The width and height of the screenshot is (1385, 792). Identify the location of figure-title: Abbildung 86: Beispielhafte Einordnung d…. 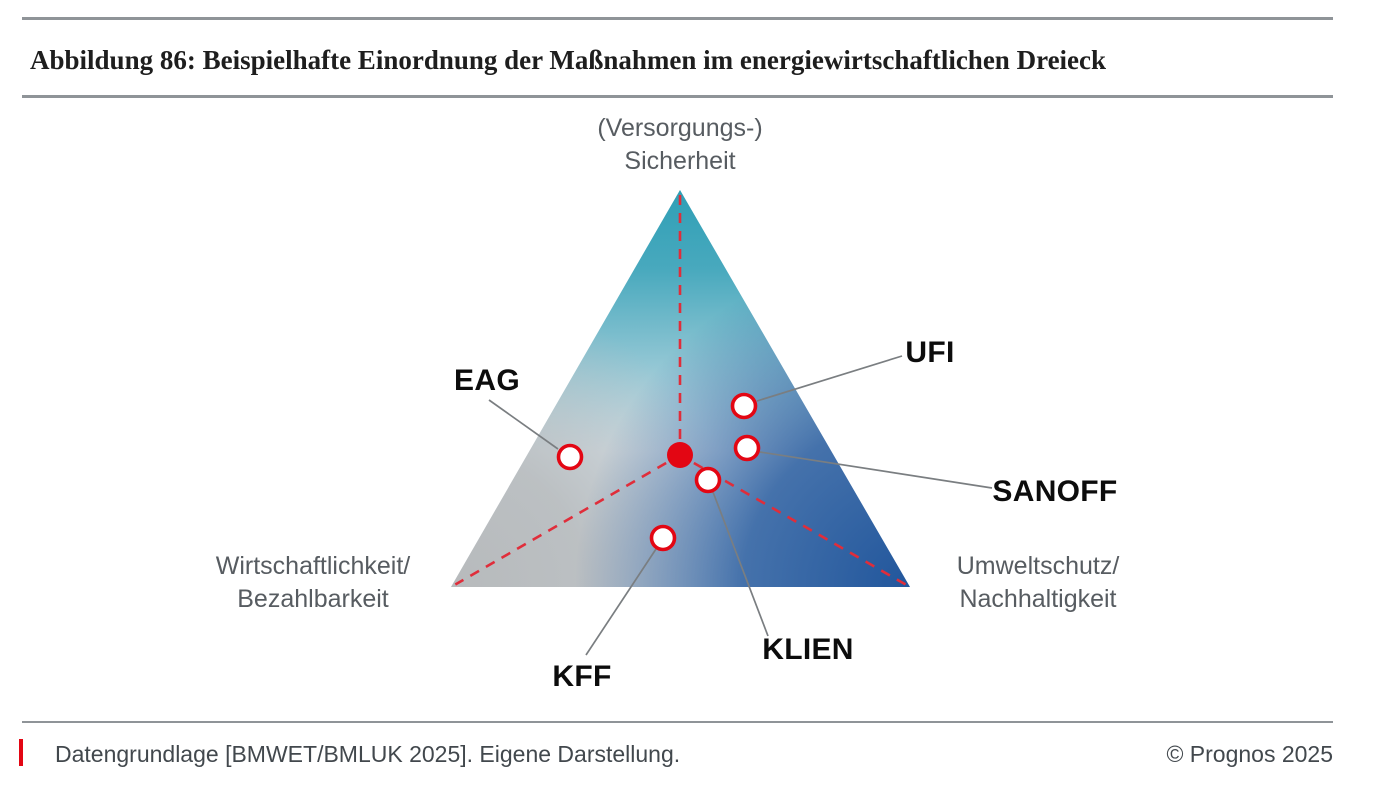
(568, 60).